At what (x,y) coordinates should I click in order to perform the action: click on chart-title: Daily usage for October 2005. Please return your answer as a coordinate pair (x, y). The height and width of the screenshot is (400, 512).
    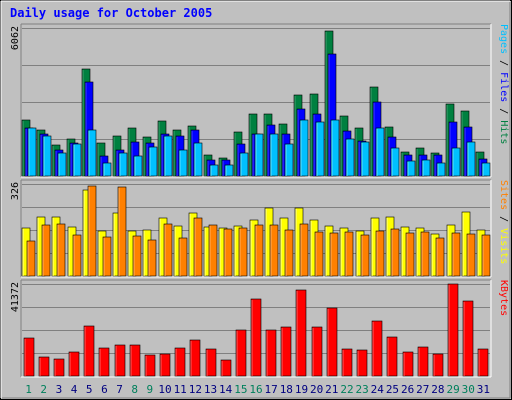
    Looking at the image, I should click on (111, 13).